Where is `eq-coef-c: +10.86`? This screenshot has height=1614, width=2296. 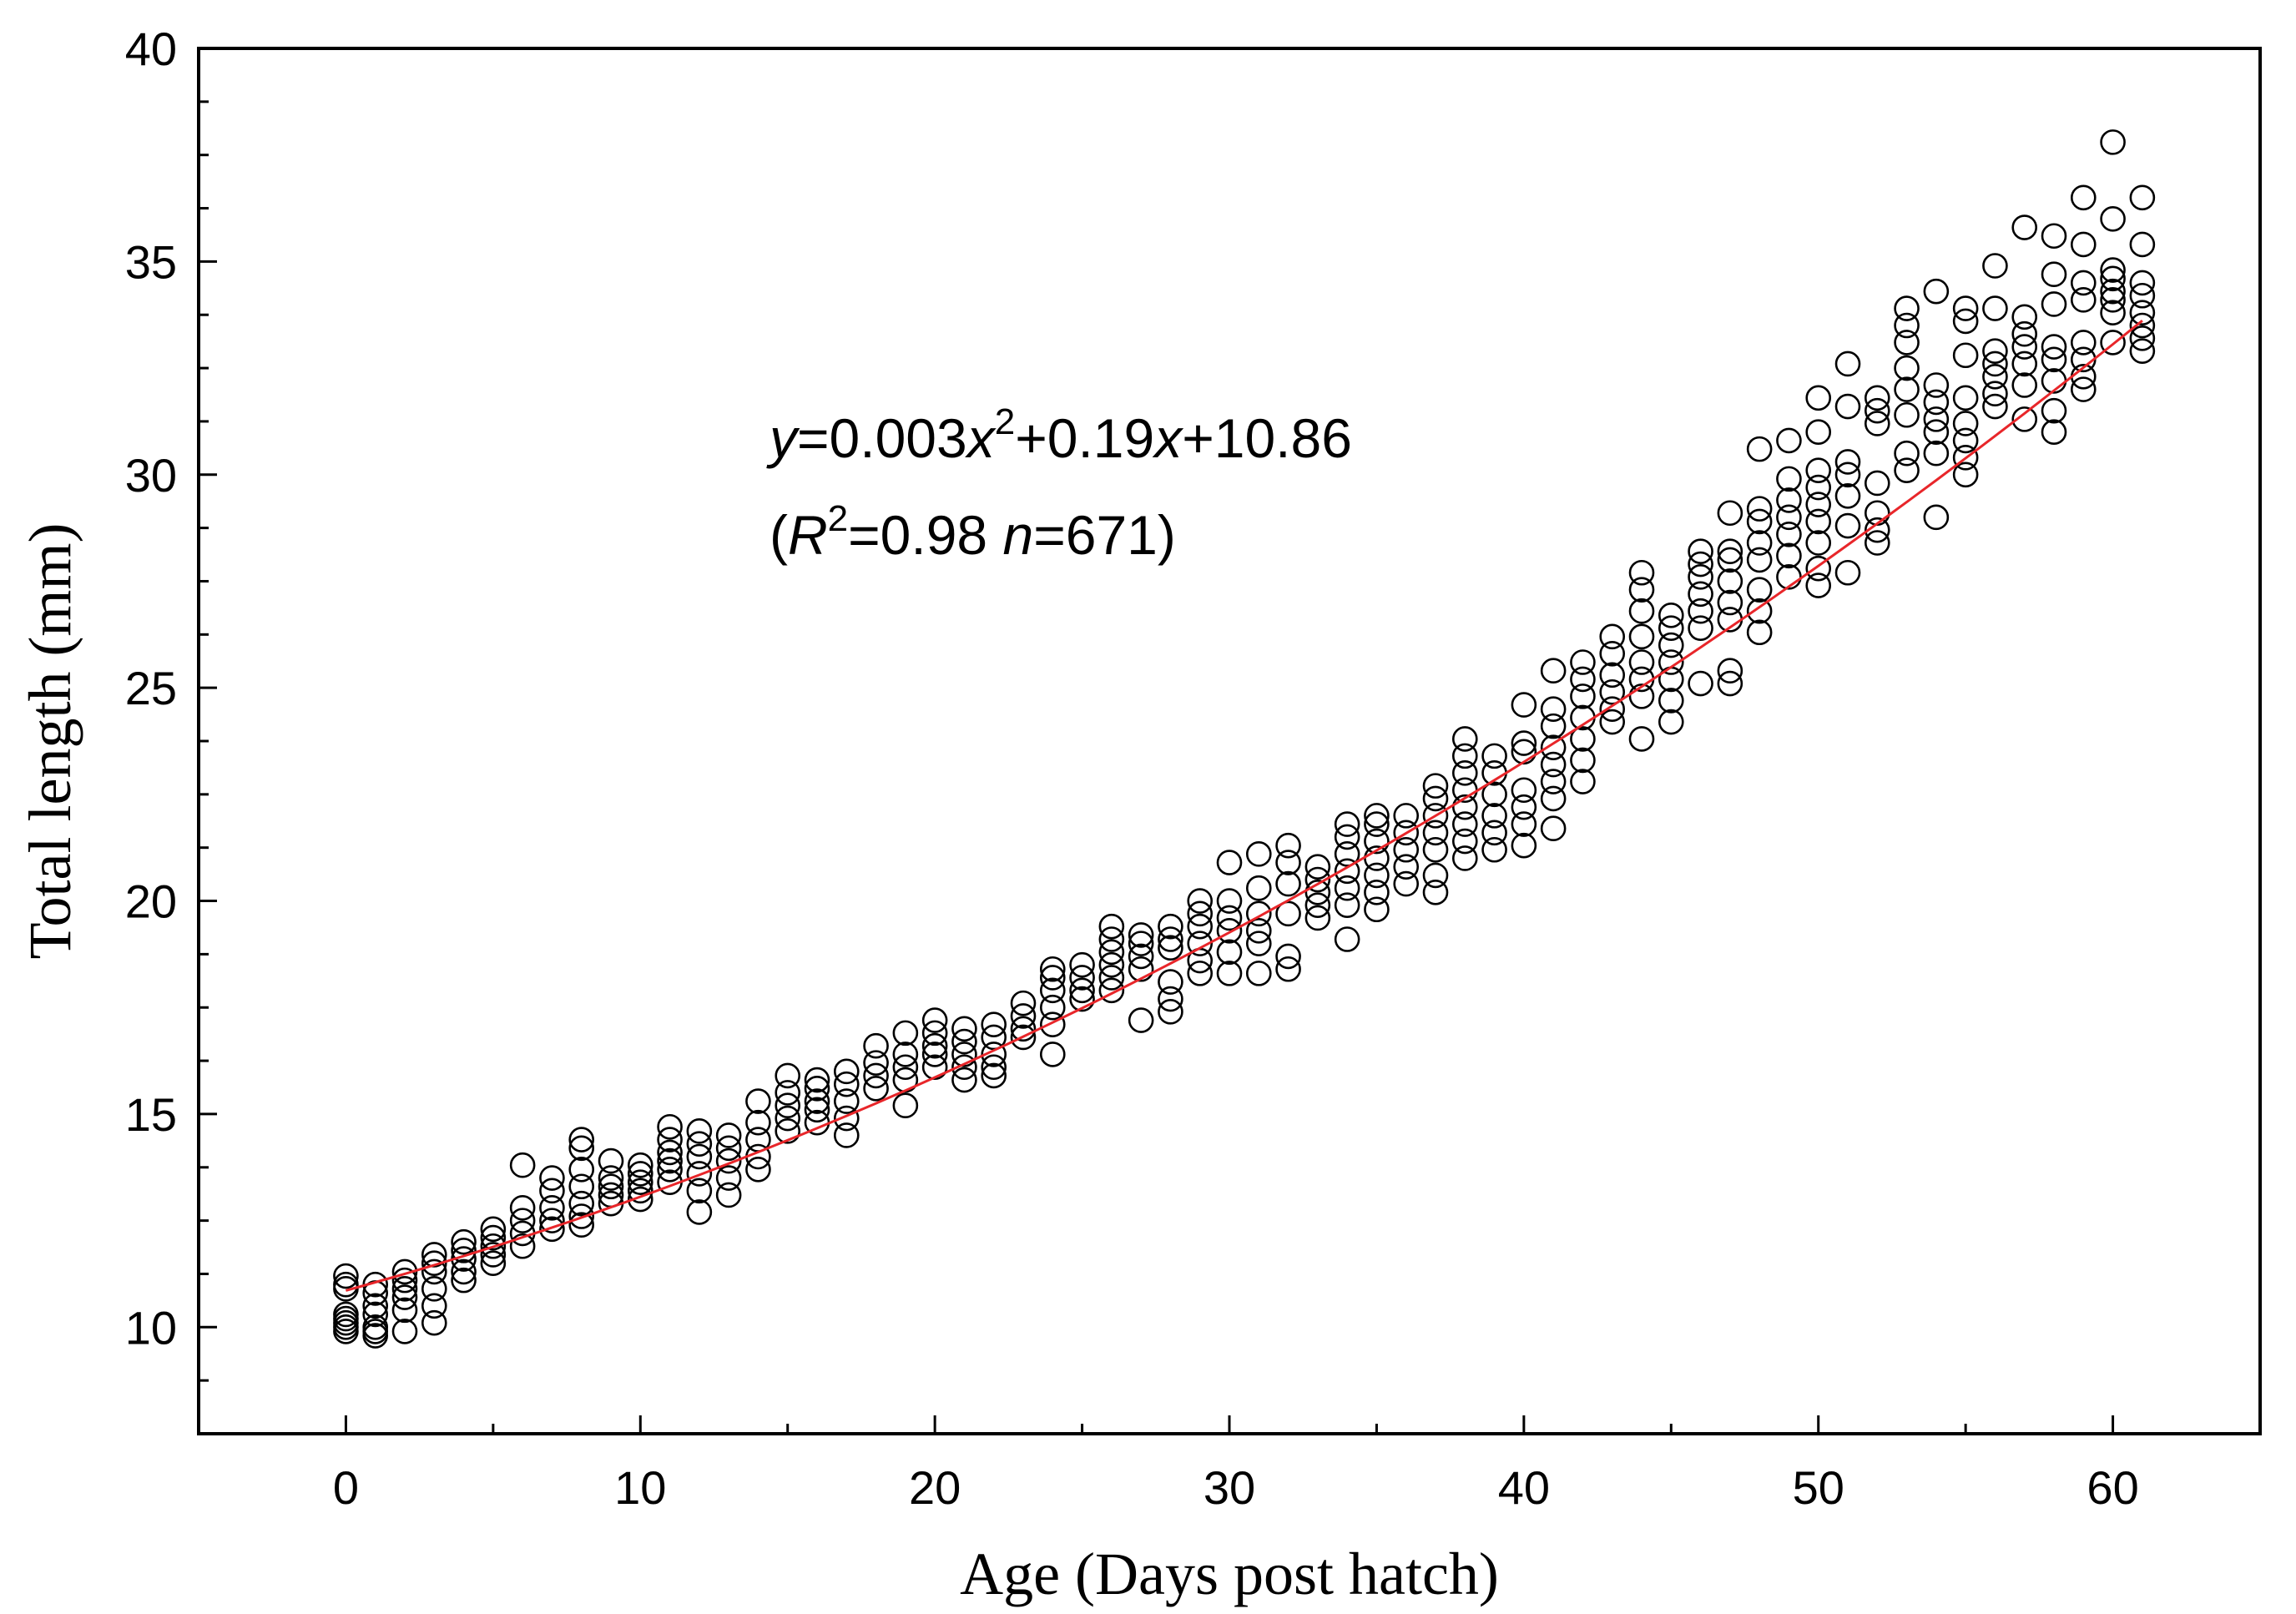 eq-coef-c: +10.86 is located at coordinates (1267, 438).